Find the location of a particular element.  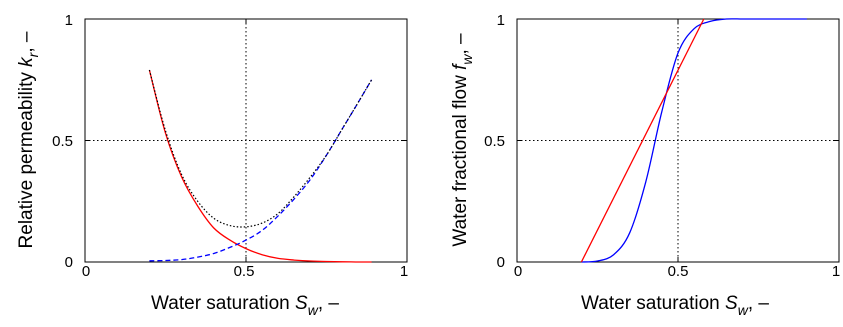

y-axis-label: Water fractional flow fw, – is located at coordinates (462, 140).